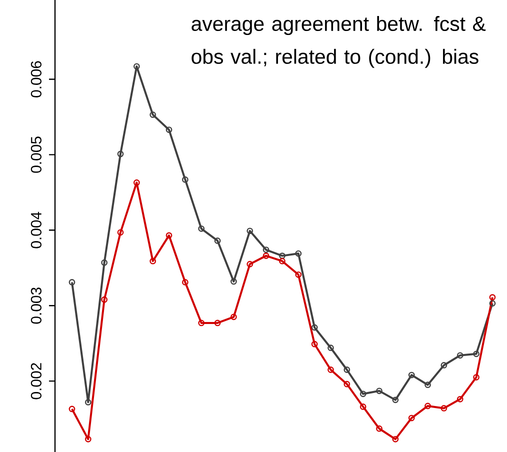 The image size is (507, 452). I want to click on y-tick-label: 0.003, so click(36, 306).